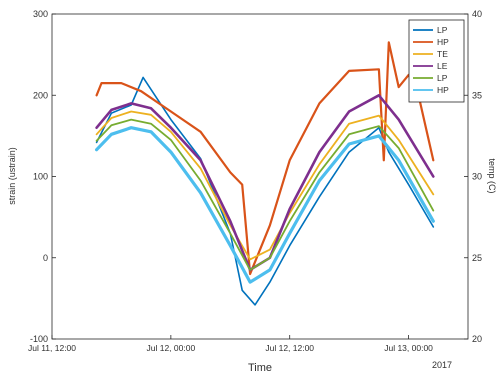  I want to click on y-right-tick-label: 40, so click(477, 14).